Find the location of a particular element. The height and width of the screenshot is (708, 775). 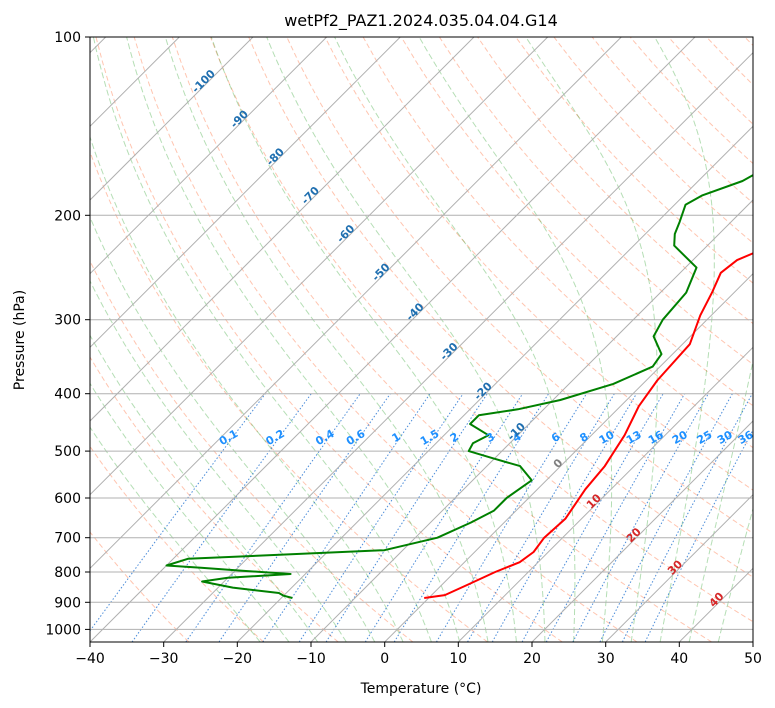

chart-title: wetPf2_PAZ1.2024.035.04.04.G14 is located at coordinates (421, 21).